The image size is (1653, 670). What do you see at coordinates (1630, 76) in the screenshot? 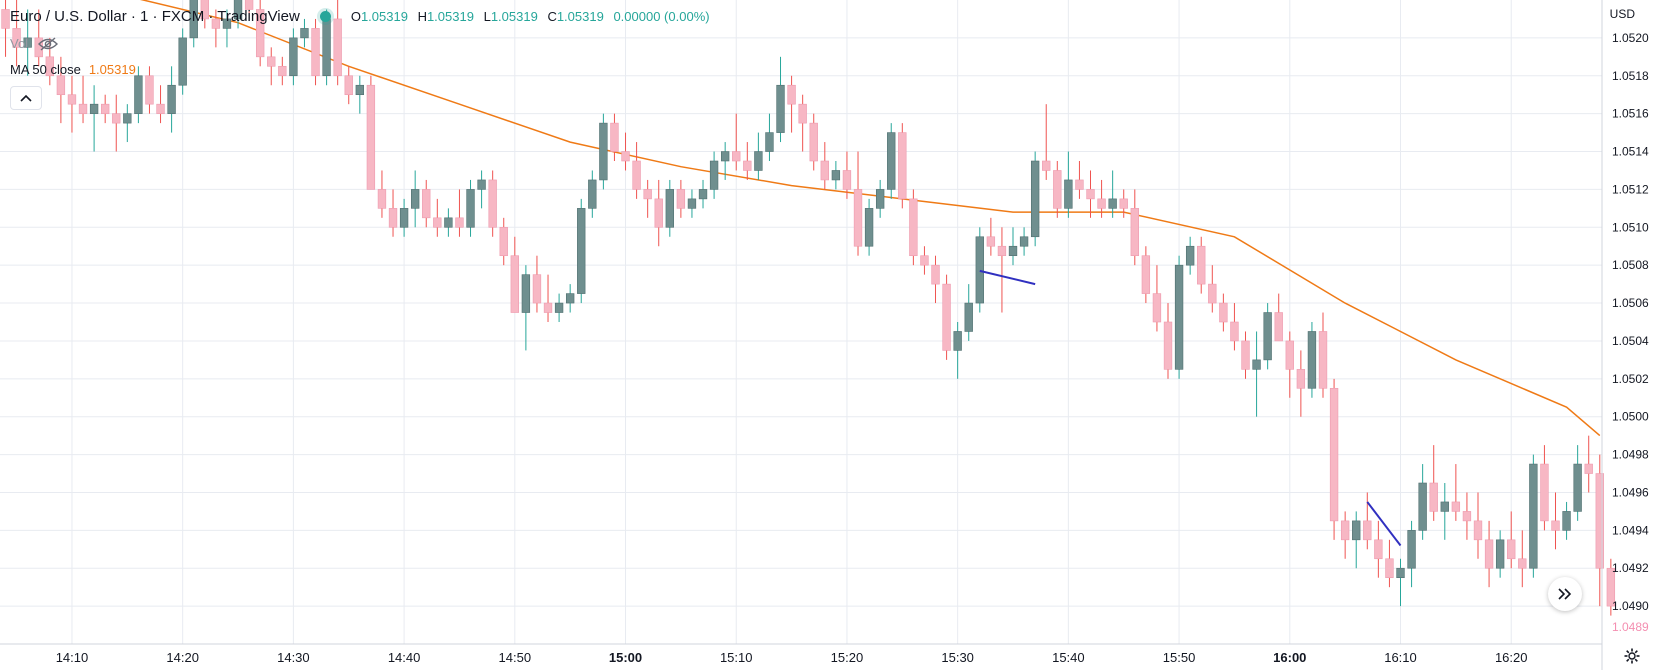
I see `price-tick-label: 1.0518` at bounding box center [1630, 76].